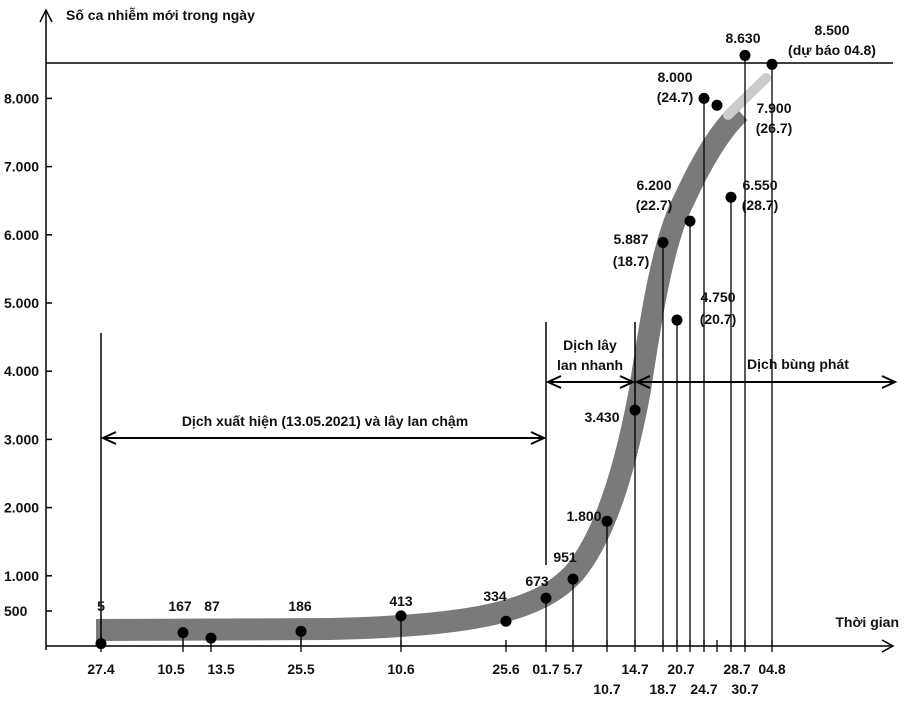 Image resolution: width=904 pixels, height=704 pixels. Describe the element at coordinates (21, 576) in the screenshot. I see `y-tick-label: 1.000` at that location.